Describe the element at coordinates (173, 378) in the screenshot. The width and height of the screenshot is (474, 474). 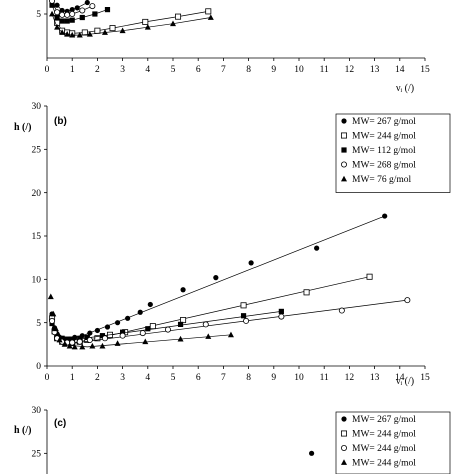
I see `x-tick-label: 5` at that location.